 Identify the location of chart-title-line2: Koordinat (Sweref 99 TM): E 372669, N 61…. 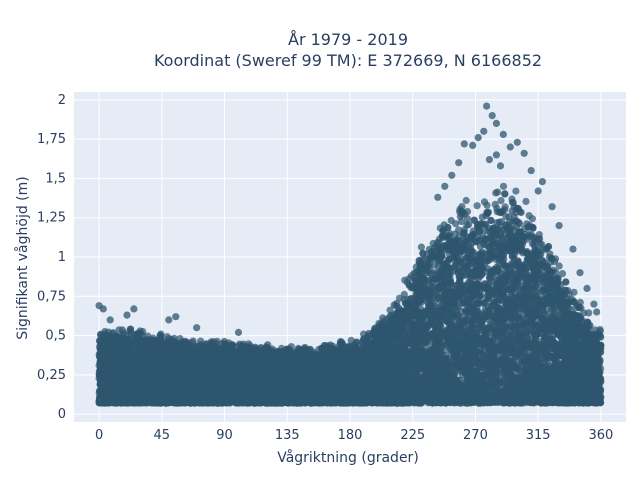
(348, 60).